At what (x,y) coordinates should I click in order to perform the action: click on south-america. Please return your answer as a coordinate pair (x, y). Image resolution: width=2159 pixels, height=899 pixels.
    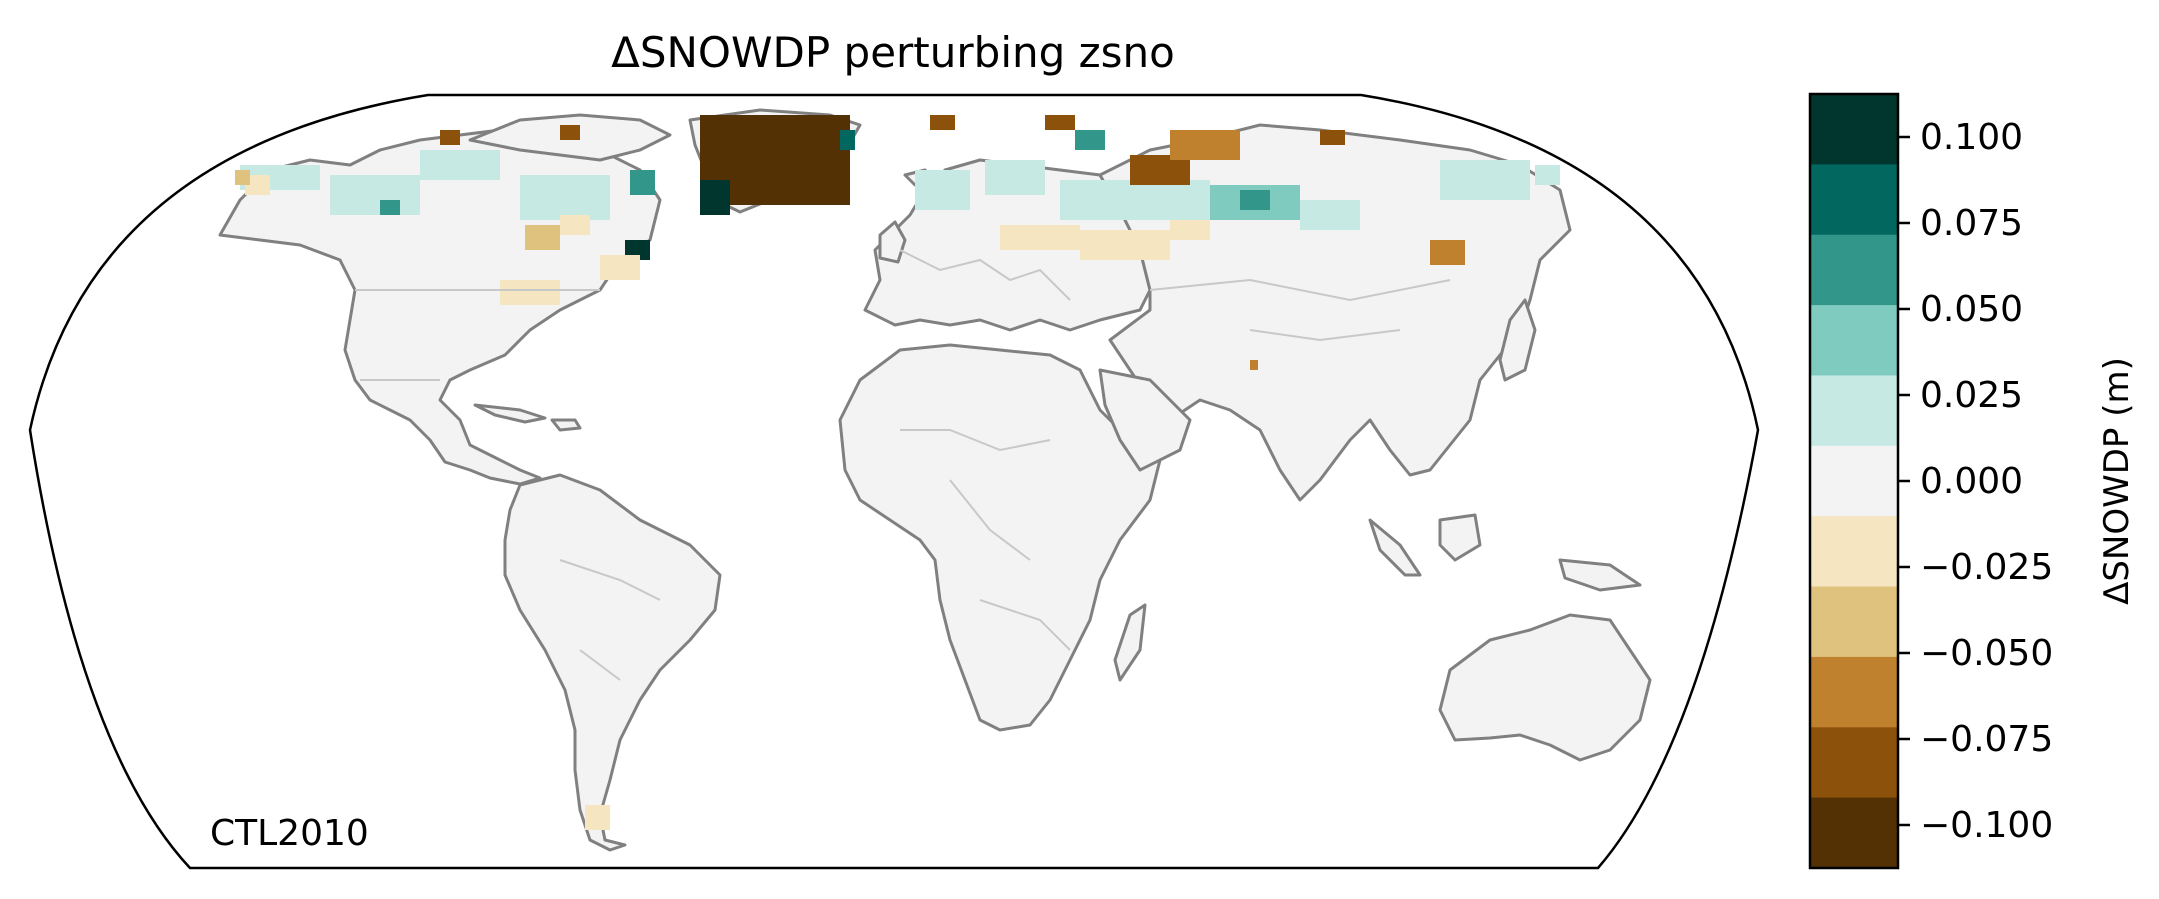
    Looking at the image, I should click on (612, 662).